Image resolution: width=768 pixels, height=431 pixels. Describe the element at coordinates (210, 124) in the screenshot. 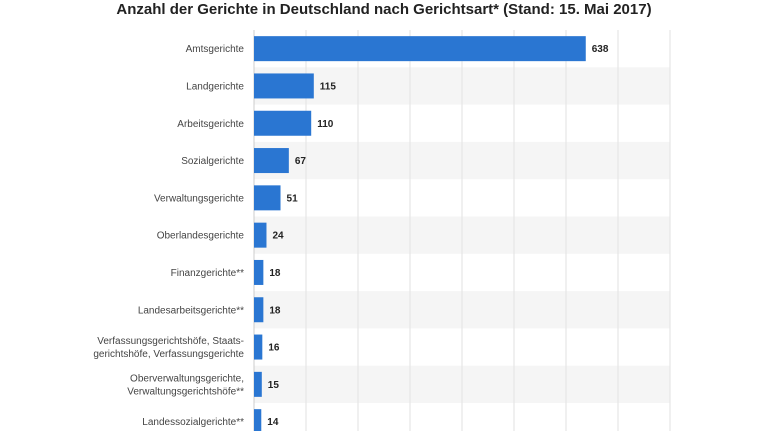

I see `category-label: Arbeitsgerichte` at that location.